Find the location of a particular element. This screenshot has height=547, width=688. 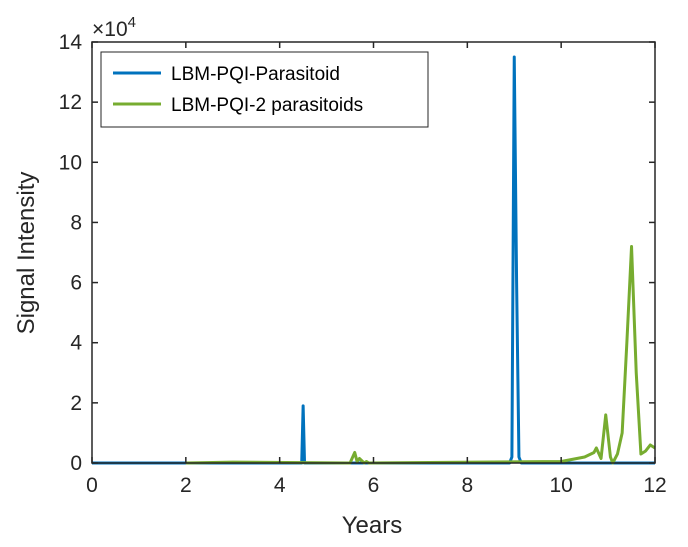

x-axis-label: Years is located at coordinates (372, 525).